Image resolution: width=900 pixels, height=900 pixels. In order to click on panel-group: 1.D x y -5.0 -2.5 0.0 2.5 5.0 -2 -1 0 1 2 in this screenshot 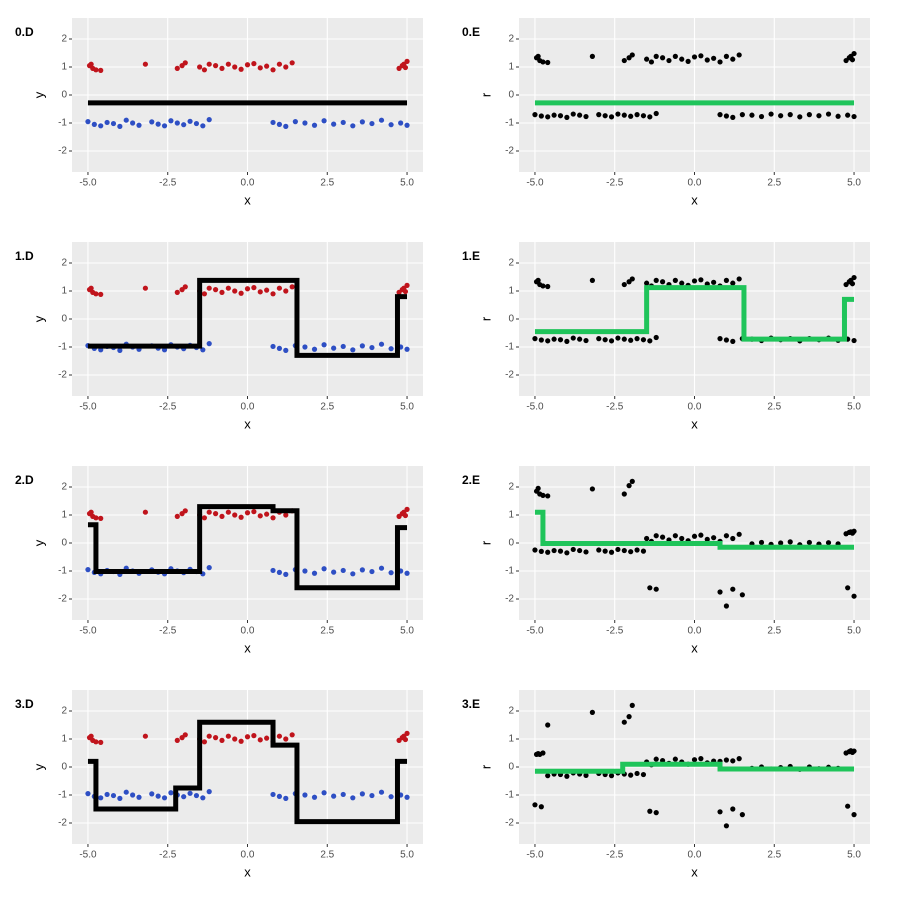, I will do `click(219, 336)`.